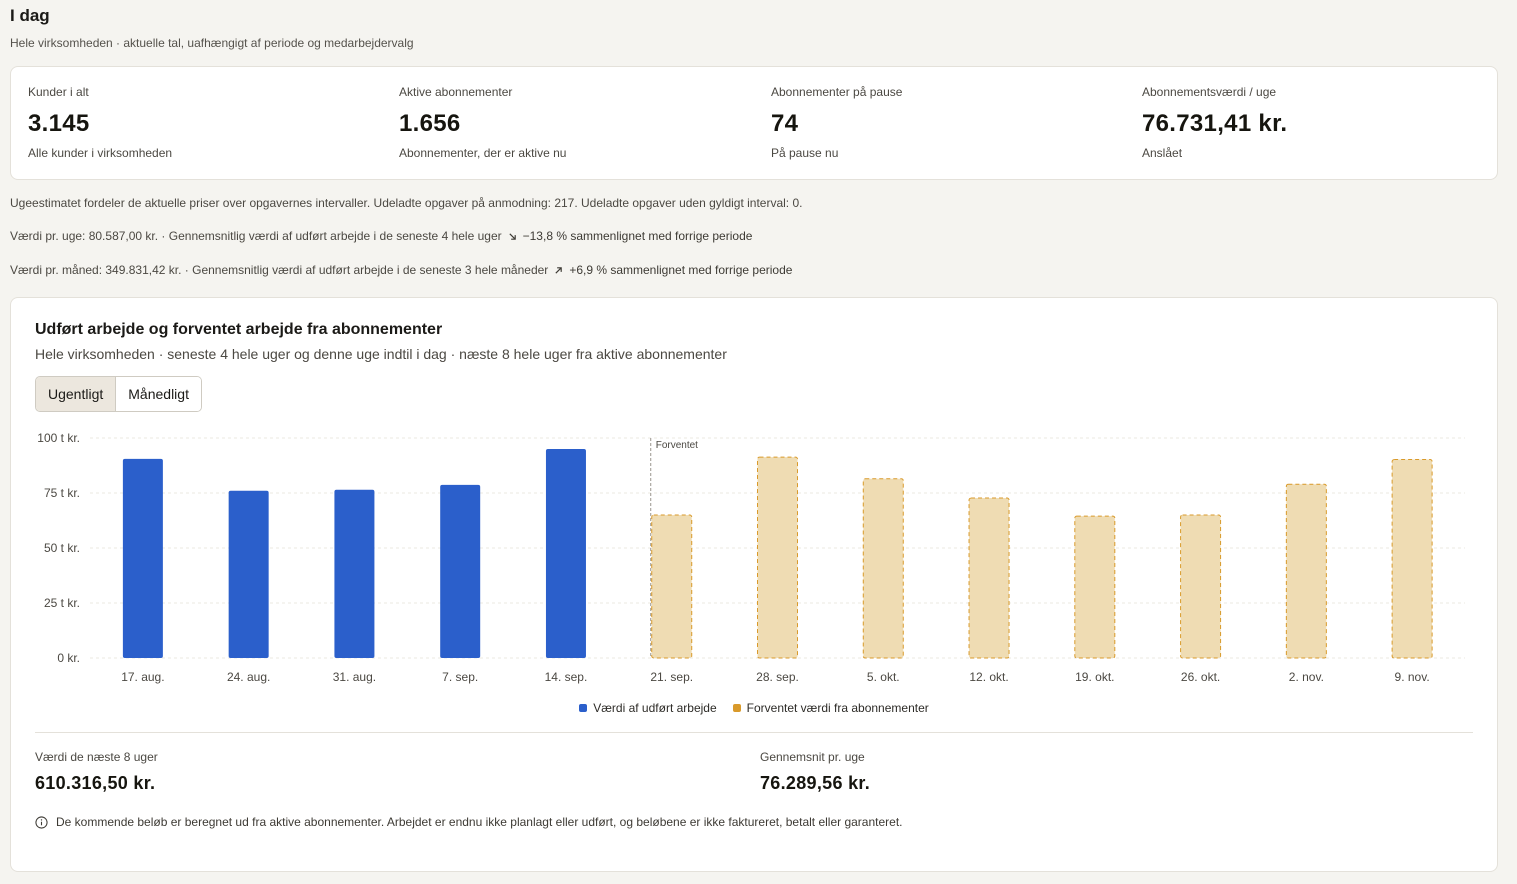 The height and width of the screenshot is (884, 1517). Describe the element at coordinates (883, 677) in the screenshot. I see `x-tick-label: 5. okt.` at that location.